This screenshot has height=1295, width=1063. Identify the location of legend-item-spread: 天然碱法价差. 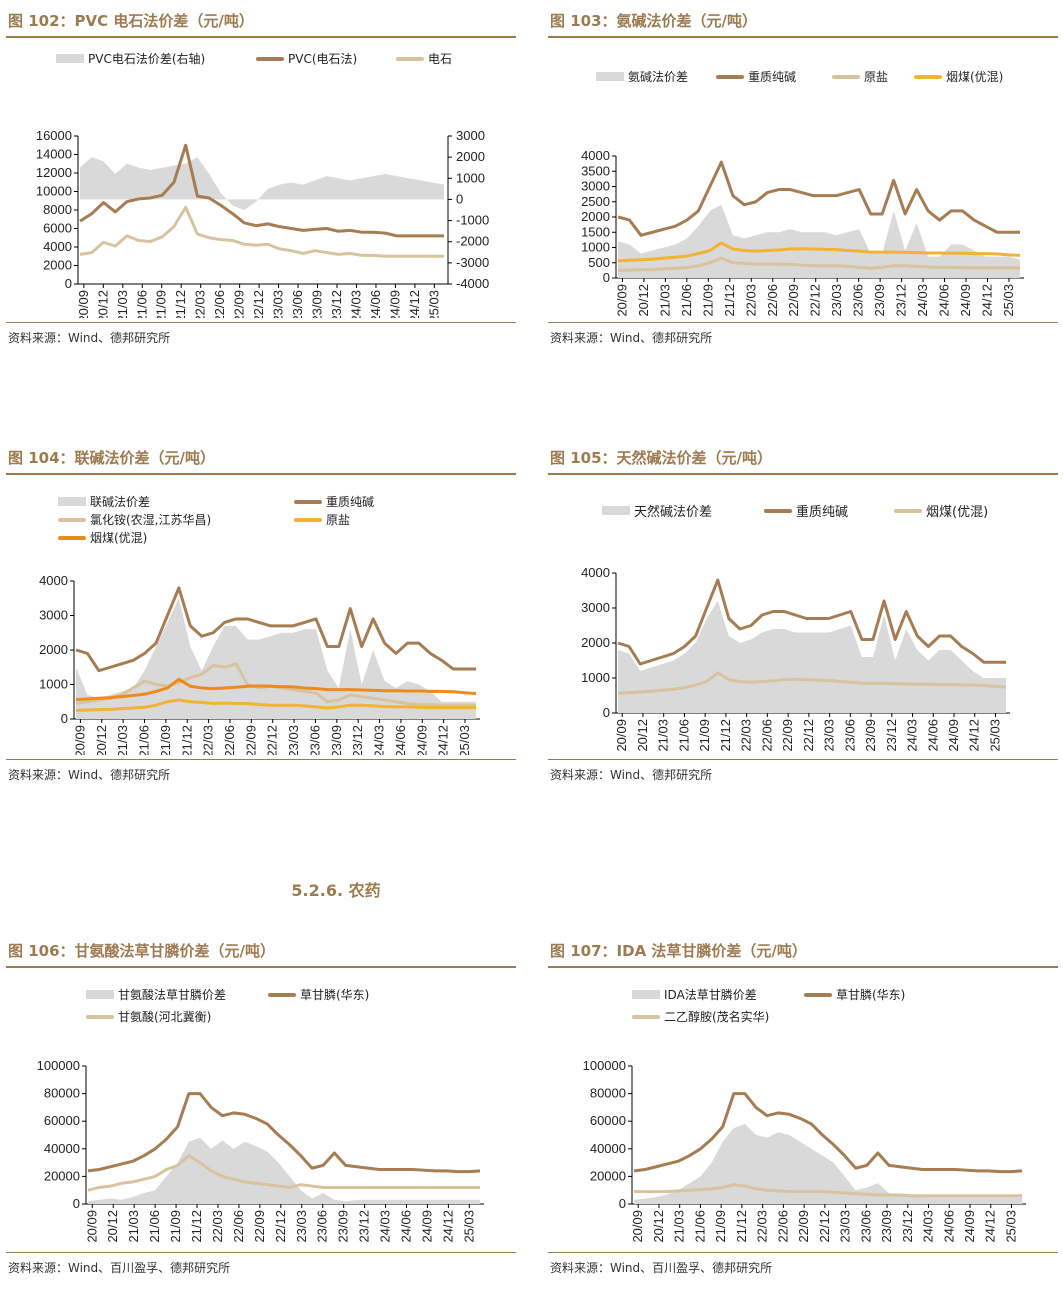
(657, 510).